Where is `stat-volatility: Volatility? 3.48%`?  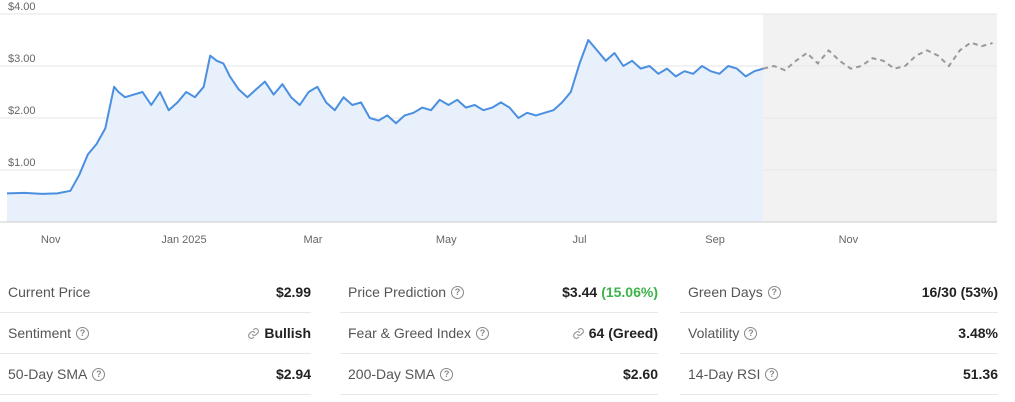
stat-volatility: Volatility? 3.48% is located at coordinates (839, 333).